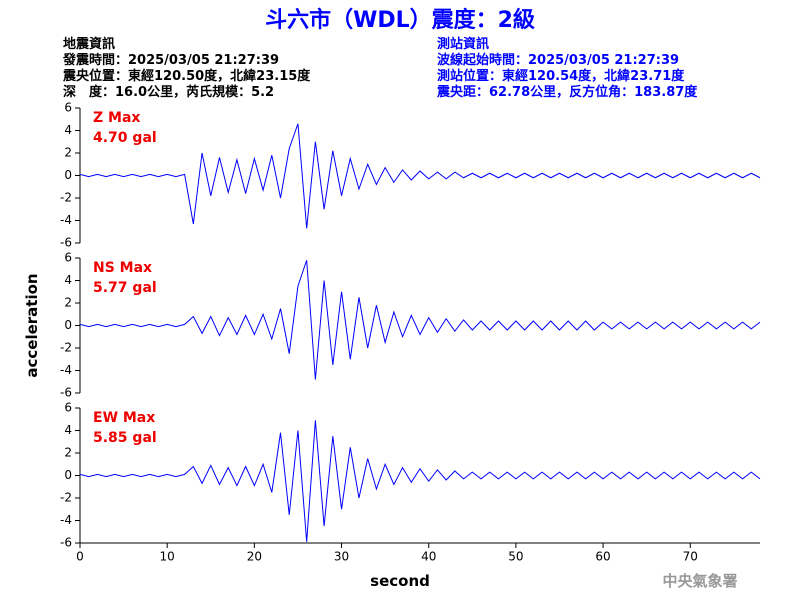  Describe the element at coordinates (400, 581) in the screenshot. I see `x-axis-label: second` at that location.